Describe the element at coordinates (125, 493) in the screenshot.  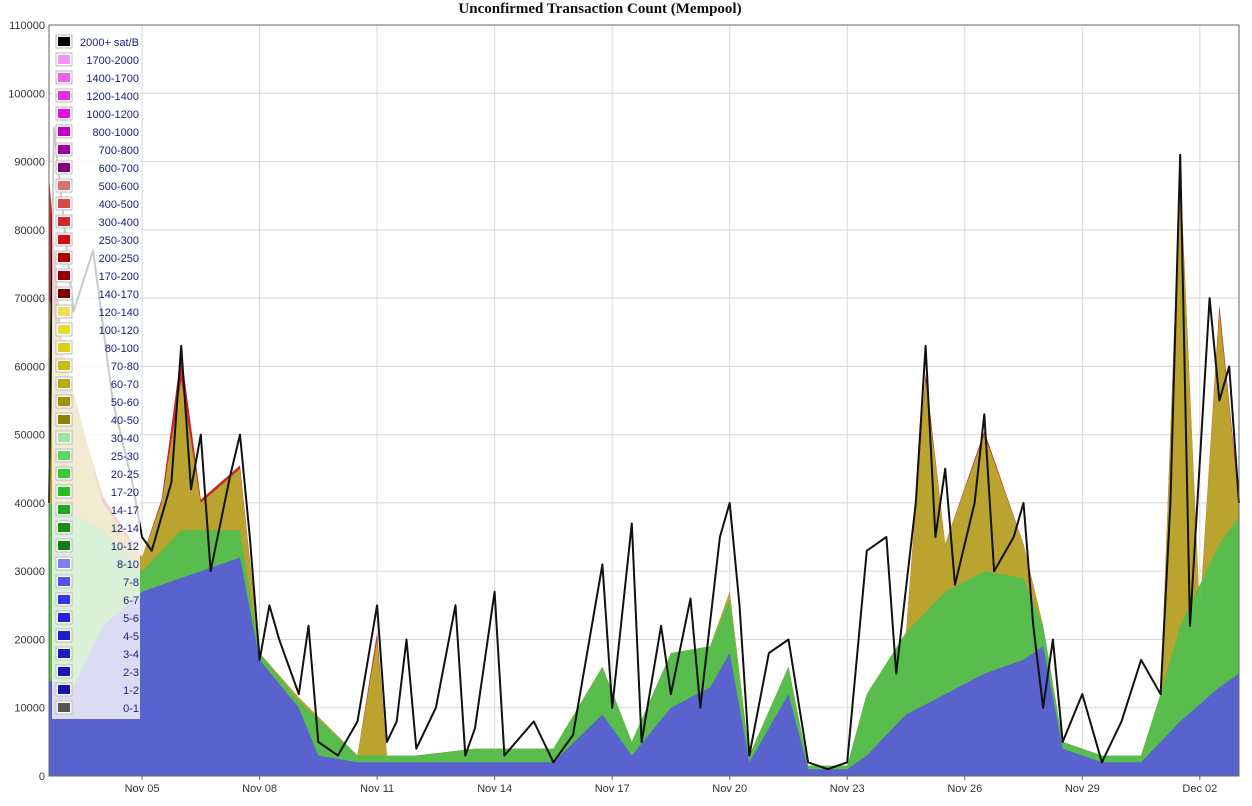
I see `legend-label: 17-20` at that location.